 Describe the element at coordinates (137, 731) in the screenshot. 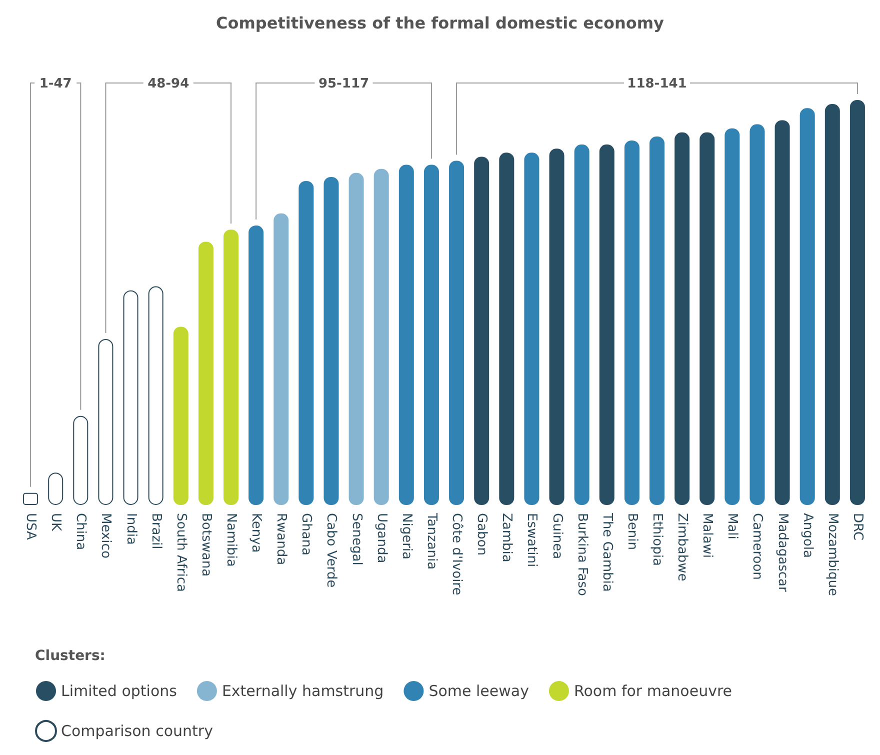

I see `legend-label: Comparison country` at that location.